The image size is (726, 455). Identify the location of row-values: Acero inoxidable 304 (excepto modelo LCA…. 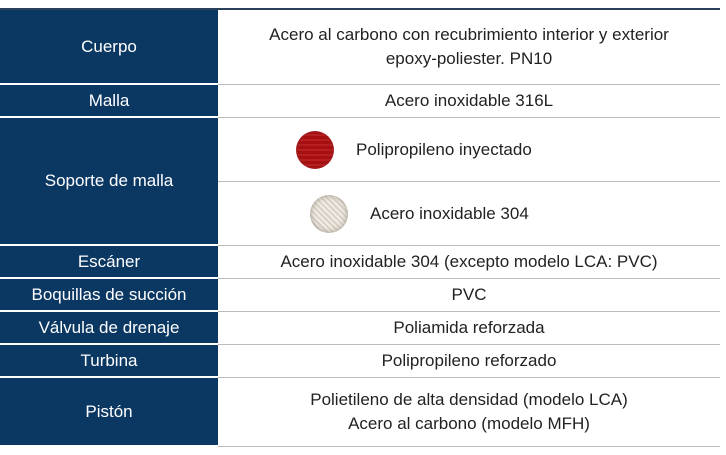
(469, 262).